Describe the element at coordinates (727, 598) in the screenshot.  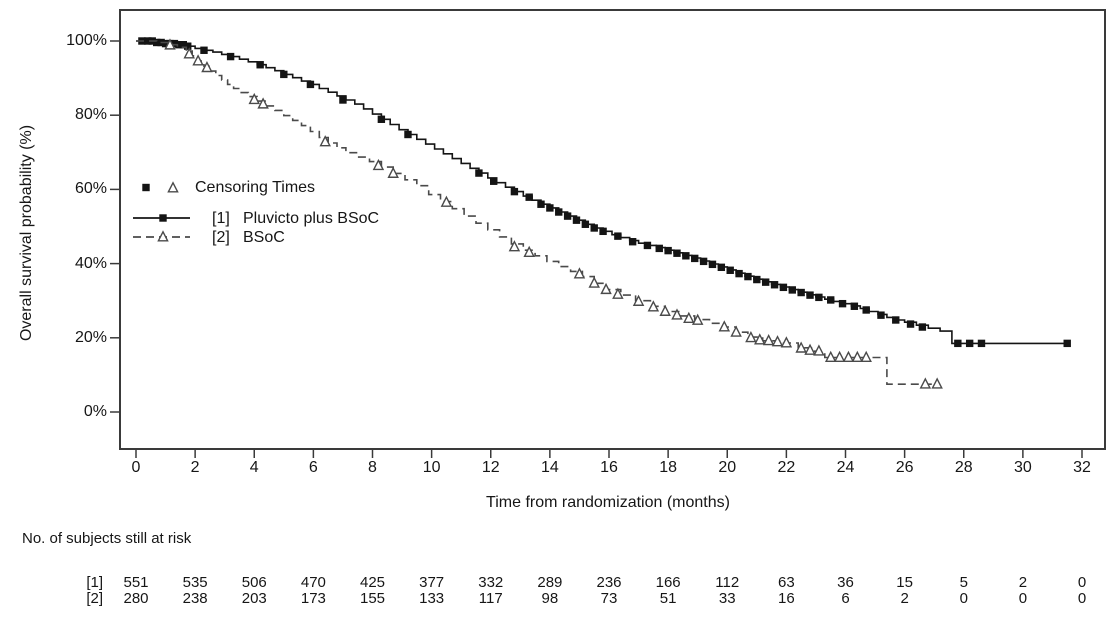
I see `risk-count: 33` at that location.